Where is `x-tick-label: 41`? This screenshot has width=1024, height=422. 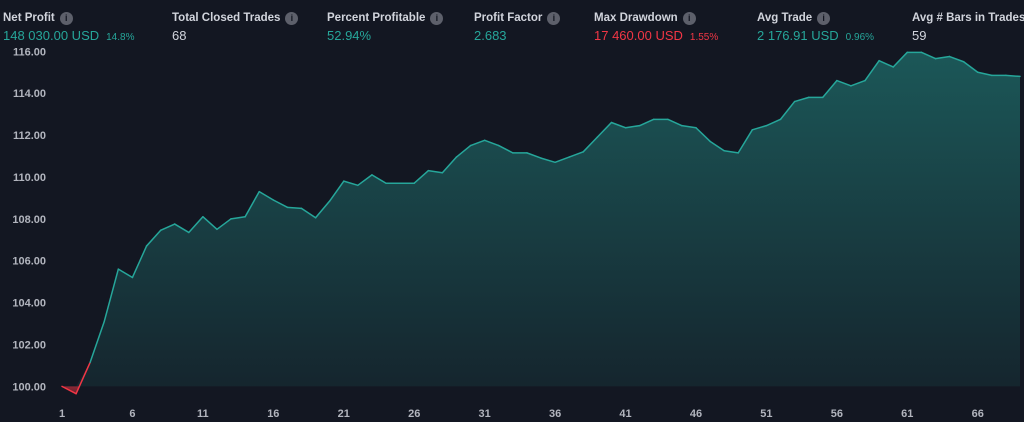 x-tick-label: 41 is located at coordinates (625, 414).